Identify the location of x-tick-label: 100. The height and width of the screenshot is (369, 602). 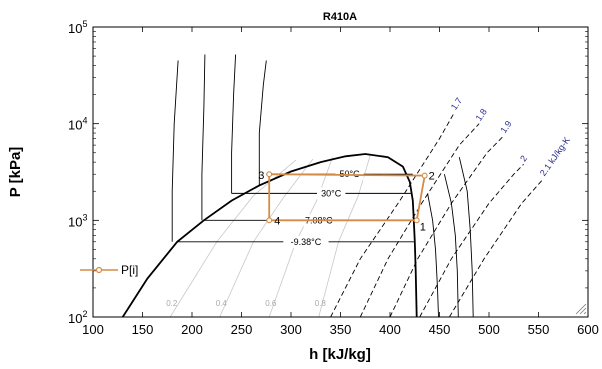
(93, 329).